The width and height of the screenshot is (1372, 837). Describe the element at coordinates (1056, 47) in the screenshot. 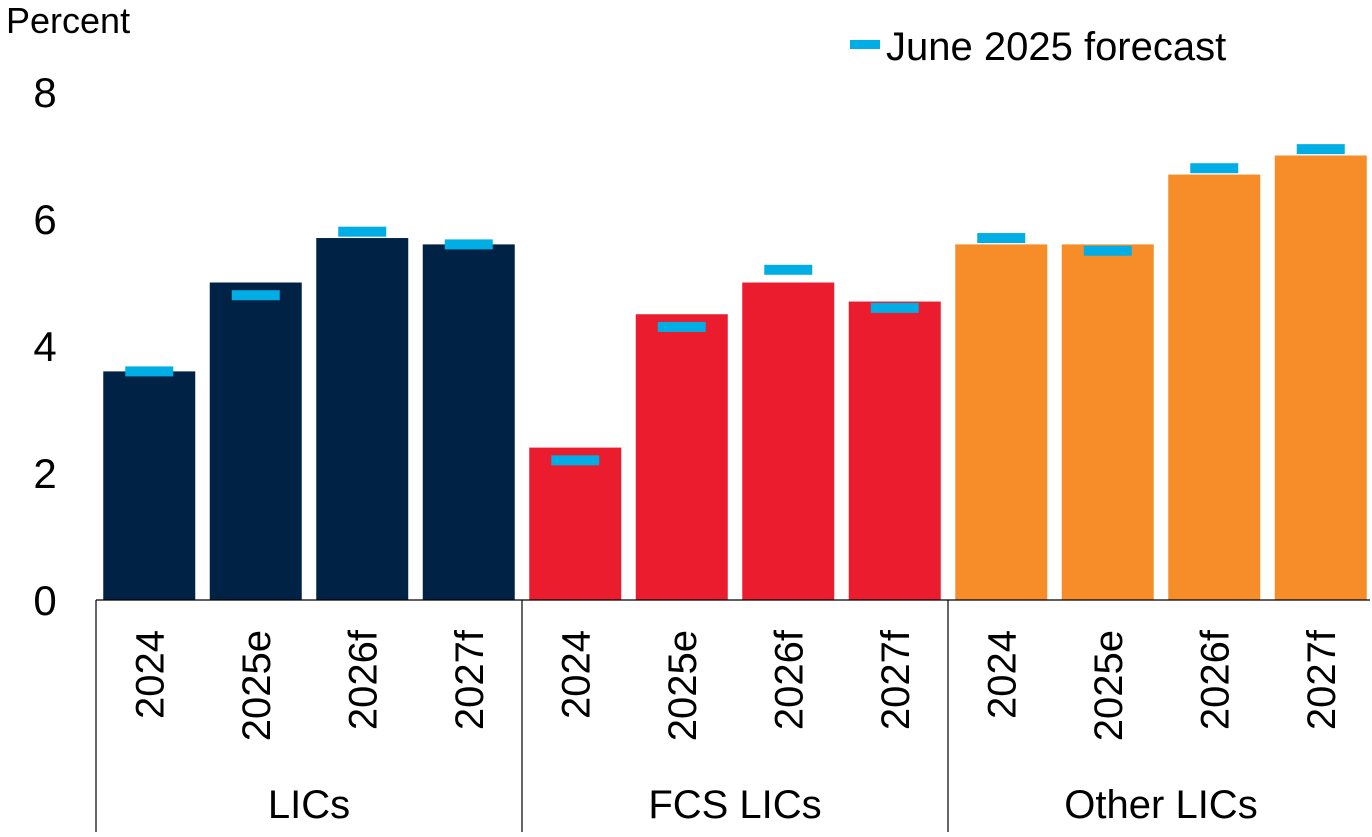

I see `legend-label: June 2025 forecast` at that location.